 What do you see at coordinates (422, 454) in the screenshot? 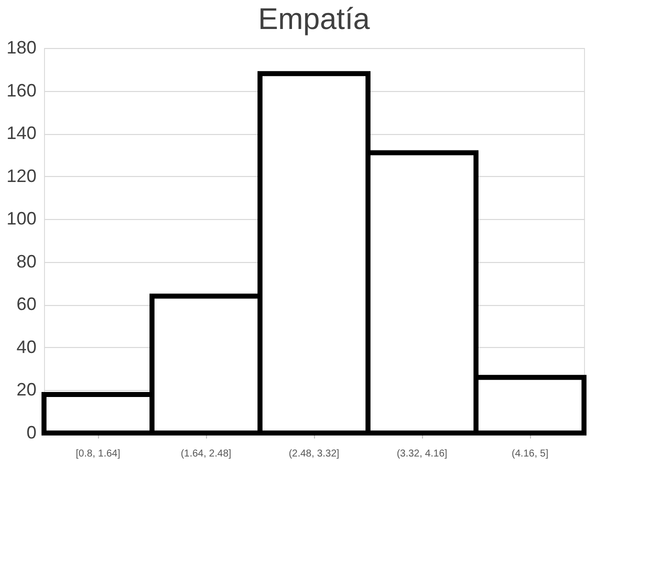
I see `x-tick-label: (3.32, 4.16]` at bounding box center [422, 454].